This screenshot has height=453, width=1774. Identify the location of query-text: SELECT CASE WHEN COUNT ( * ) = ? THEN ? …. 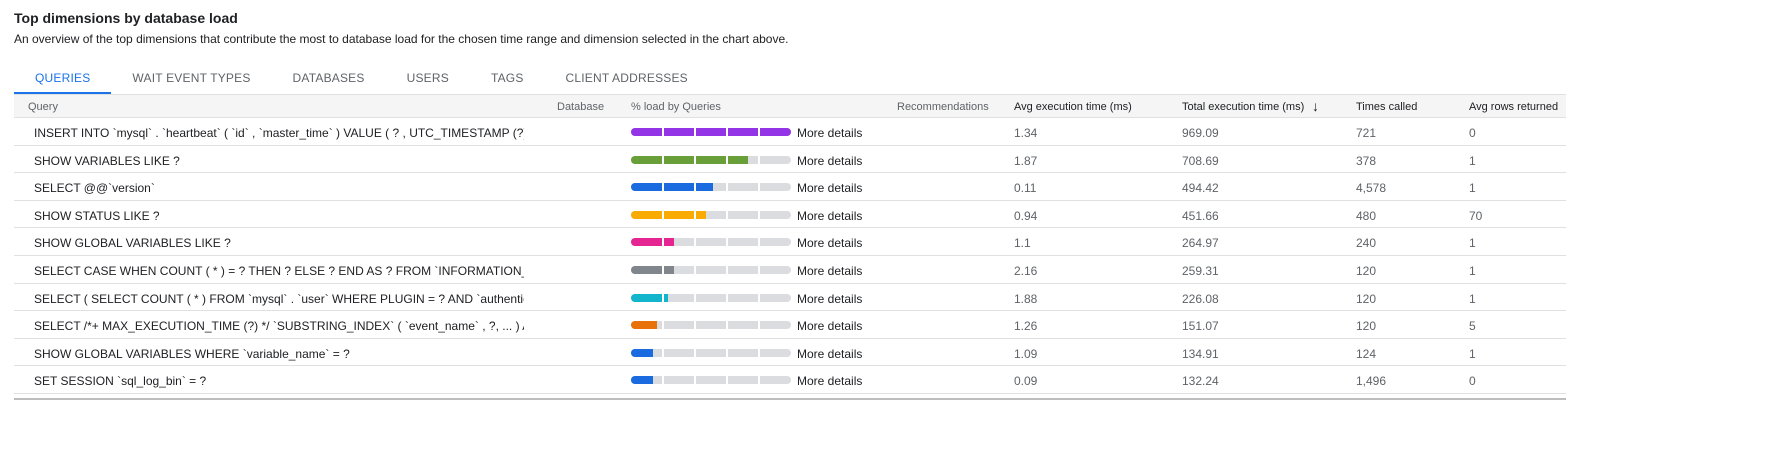
(279, 270).